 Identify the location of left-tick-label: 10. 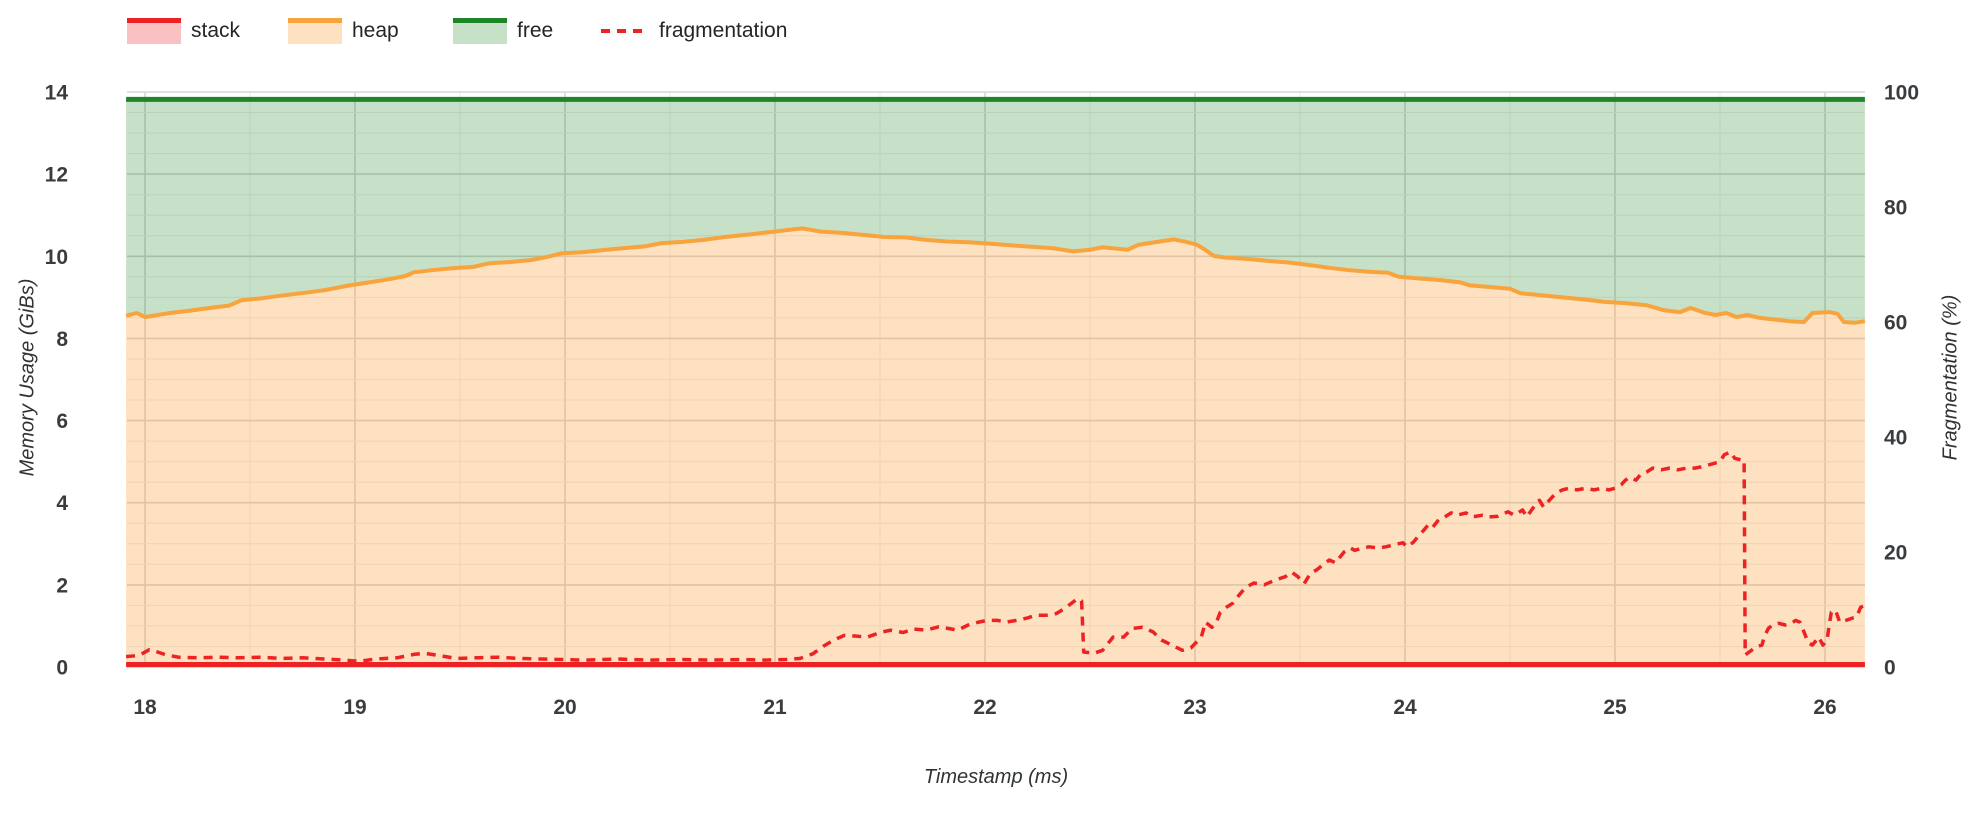
(56, 257).